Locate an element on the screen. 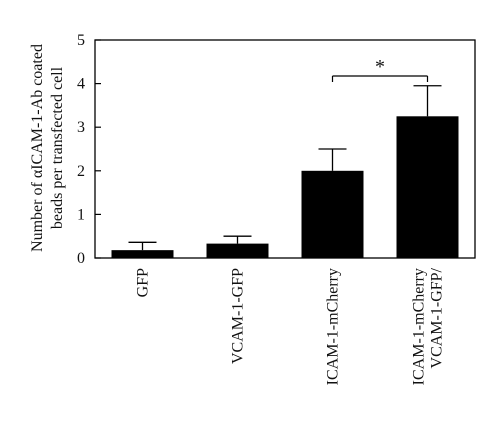 The height and width of the screenshot is (431, 500). x-tick-label: VCAM-1-GFP/ is located at coordinates (437, 317).